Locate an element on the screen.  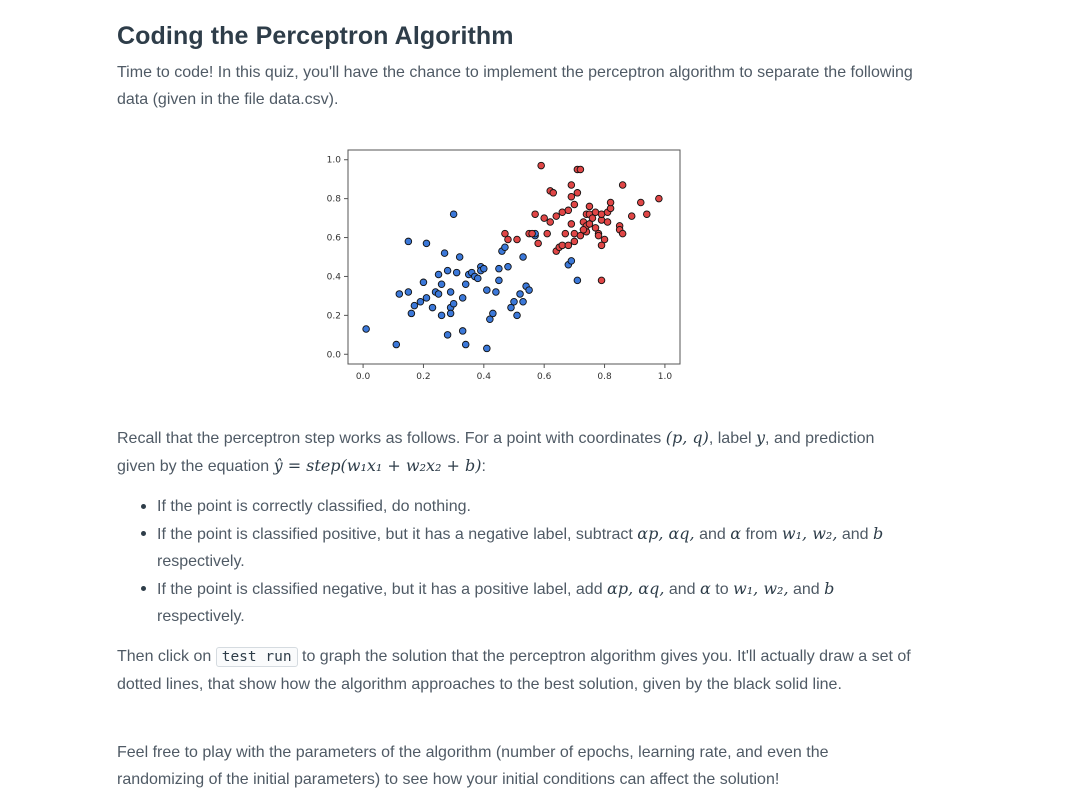
then-text-a: Then click on is located at coordinates (166, 656).